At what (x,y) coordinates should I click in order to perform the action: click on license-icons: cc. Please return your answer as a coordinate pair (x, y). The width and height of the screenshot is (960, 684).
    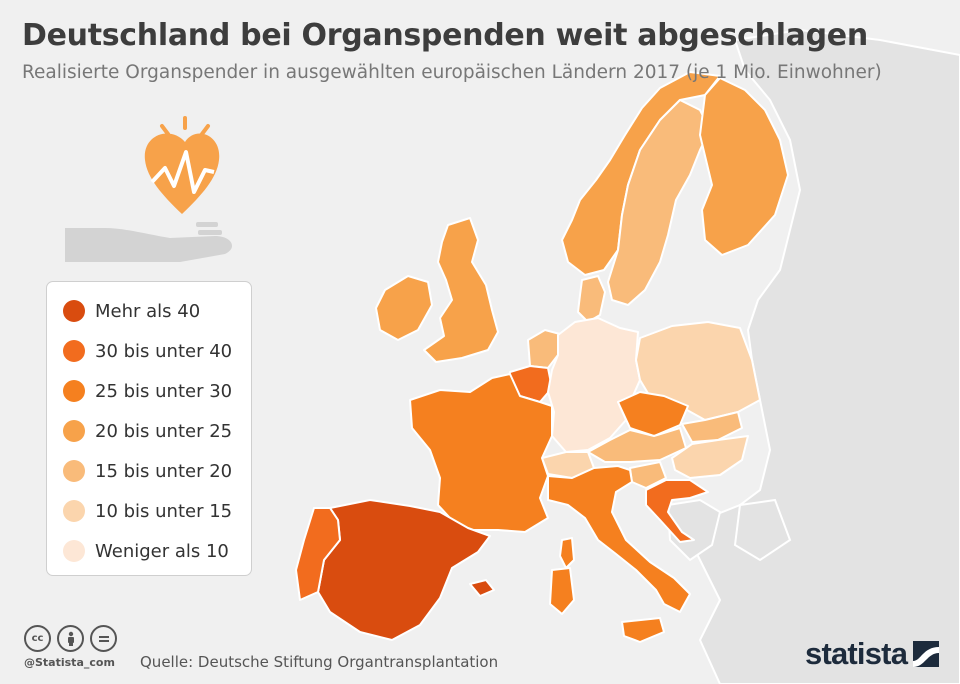
    Looking at the image, I should click on (70, 638).